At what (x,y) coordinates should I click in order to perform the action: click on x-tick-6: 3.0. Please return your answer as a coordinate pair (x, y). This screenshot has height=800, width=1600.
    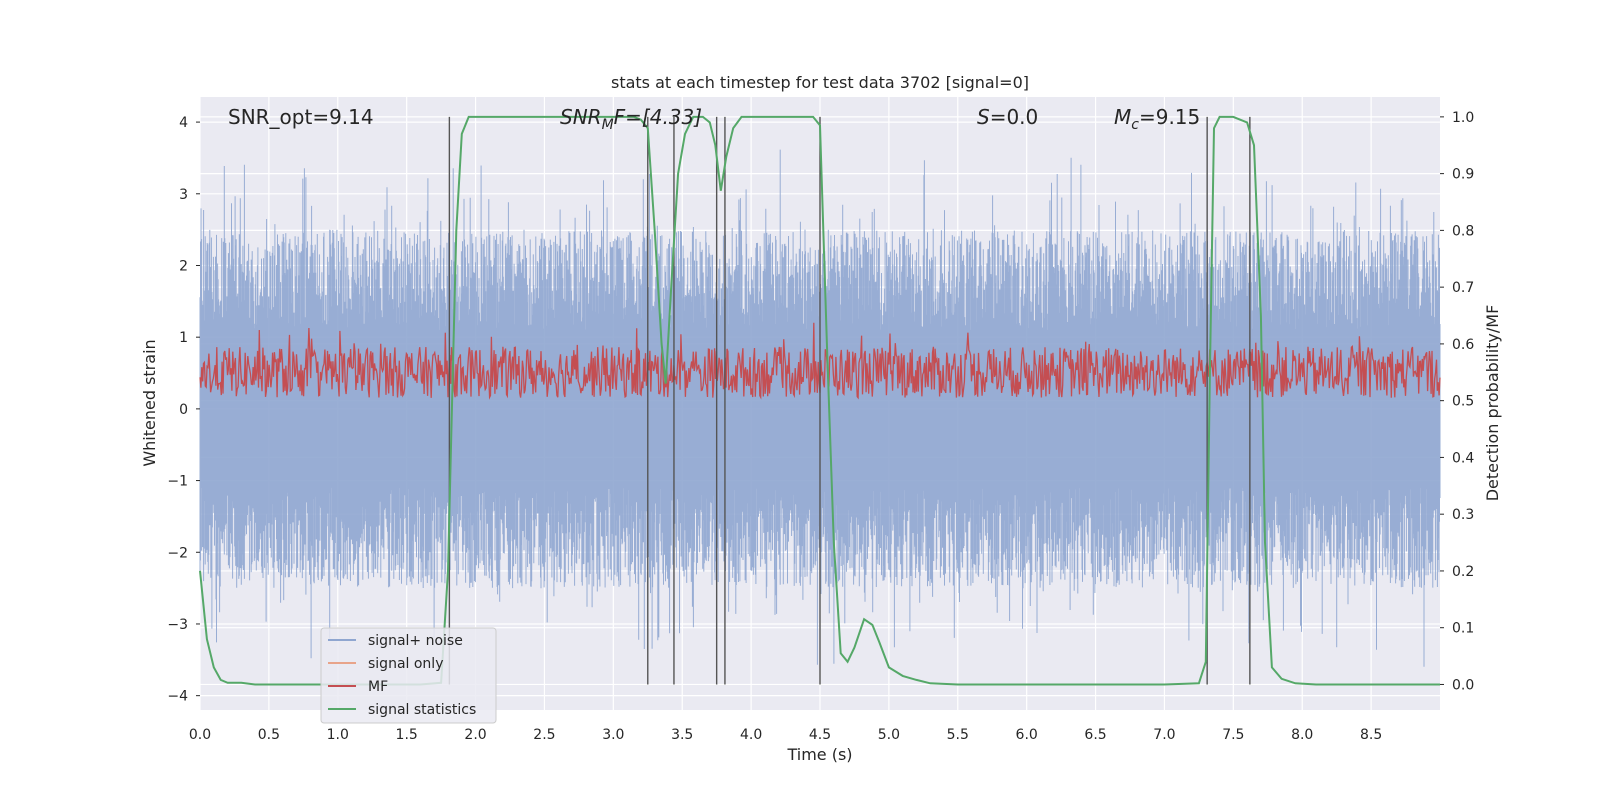
    Looking at the image, I should click on (613, 735).